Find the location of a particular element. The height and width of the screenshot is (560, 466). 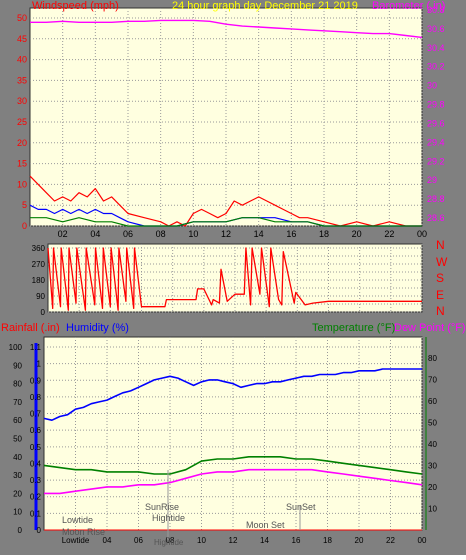

wind-direction-line is located at coordinates (234, 279).